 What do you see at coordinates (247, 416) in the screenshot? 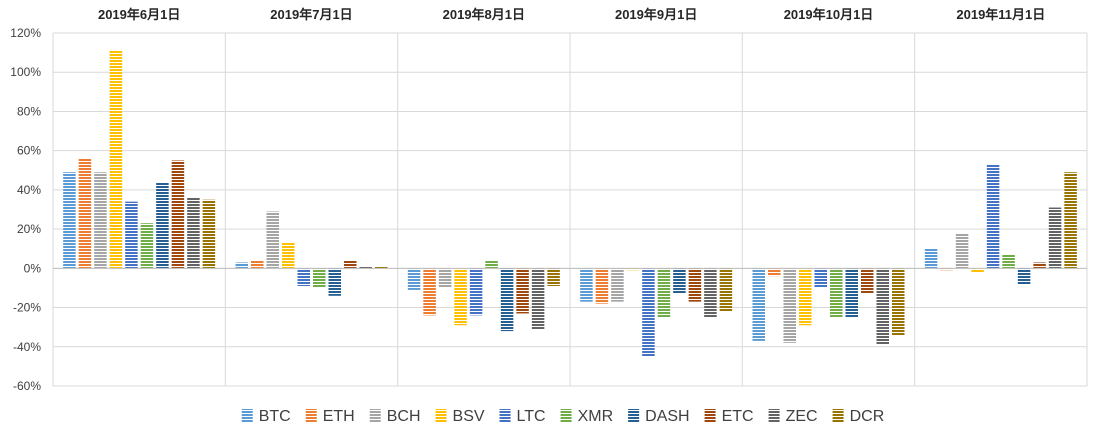
I see `legend-swatch-btc` at bounding box center [247, 416].